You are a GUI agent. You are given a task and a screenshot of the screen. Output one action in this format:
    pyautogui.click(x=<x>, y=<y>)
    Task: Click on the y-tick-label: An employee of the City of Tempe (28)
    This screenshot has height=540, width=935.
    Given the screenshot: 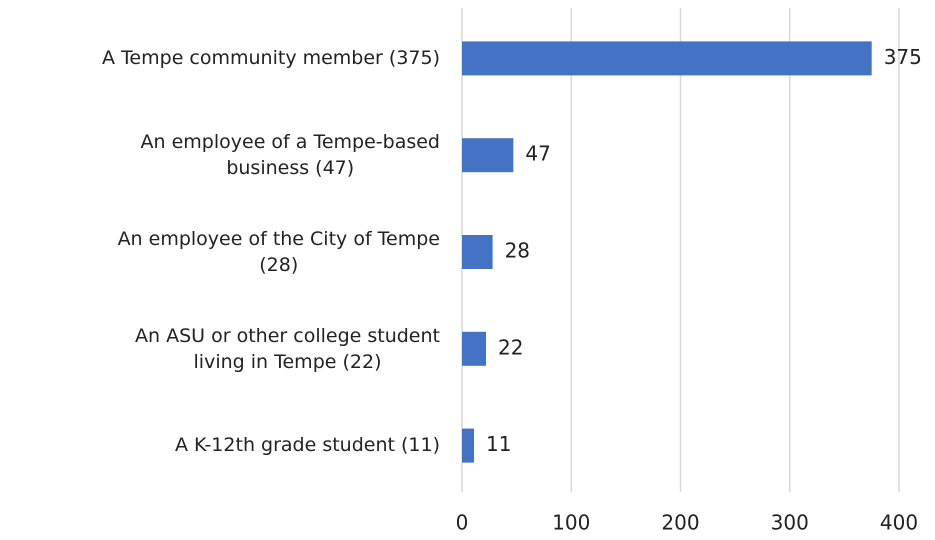 What is the action you would take?
    pyautogui.click(x=279, y=252)
    